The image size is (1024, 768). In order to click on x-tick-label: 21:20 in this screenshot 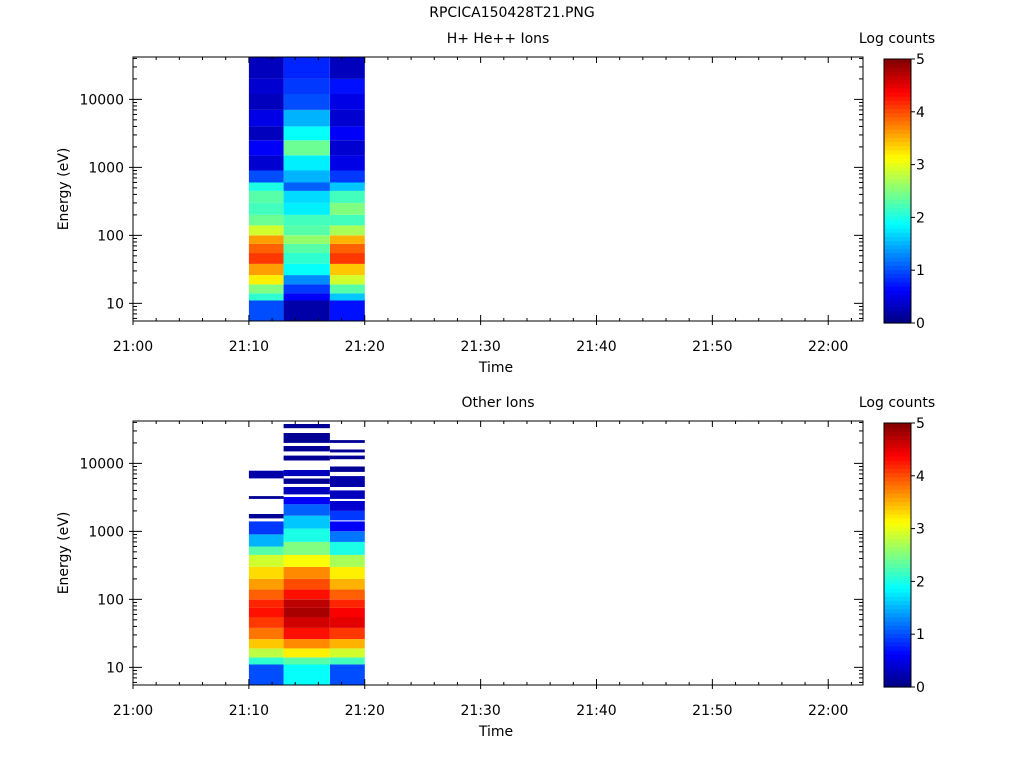, I will do `click(365, 711)`.